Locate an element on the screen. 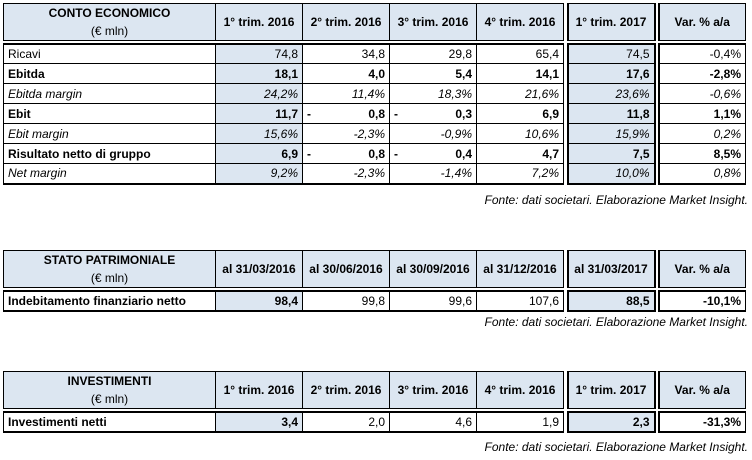 The image size is (752, 460). table-row: Ebit 11,7 -0,8 -0,3 6,9 11,8 1,1% is located at coordinates (374, 113).